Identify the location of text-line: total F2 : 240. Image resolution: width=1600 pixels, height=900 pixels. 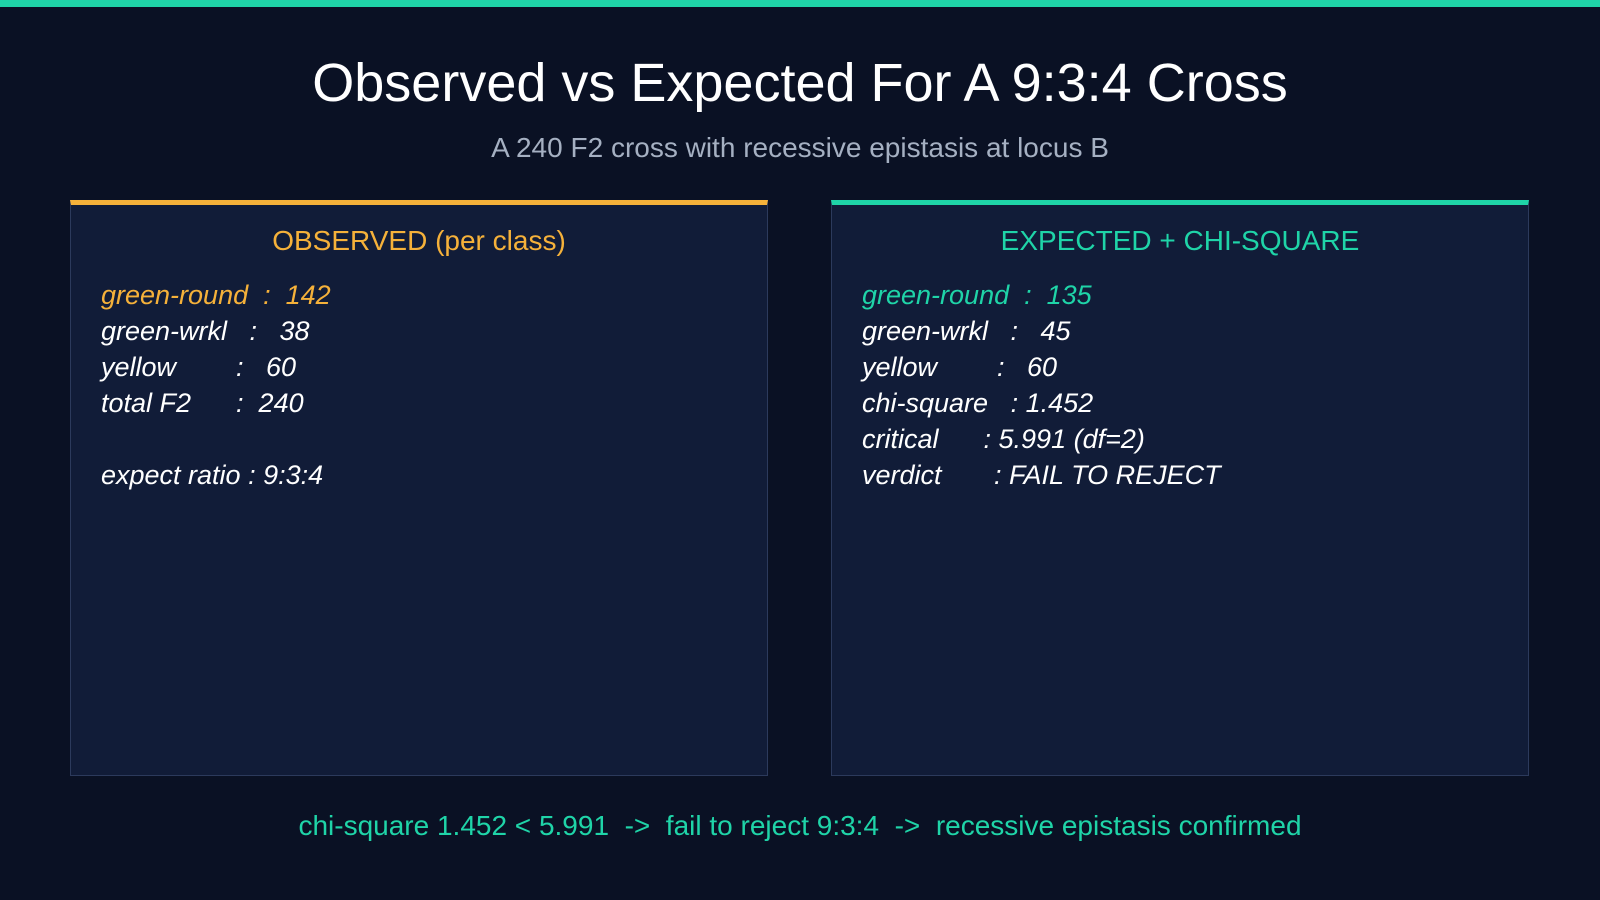
(202, 403).